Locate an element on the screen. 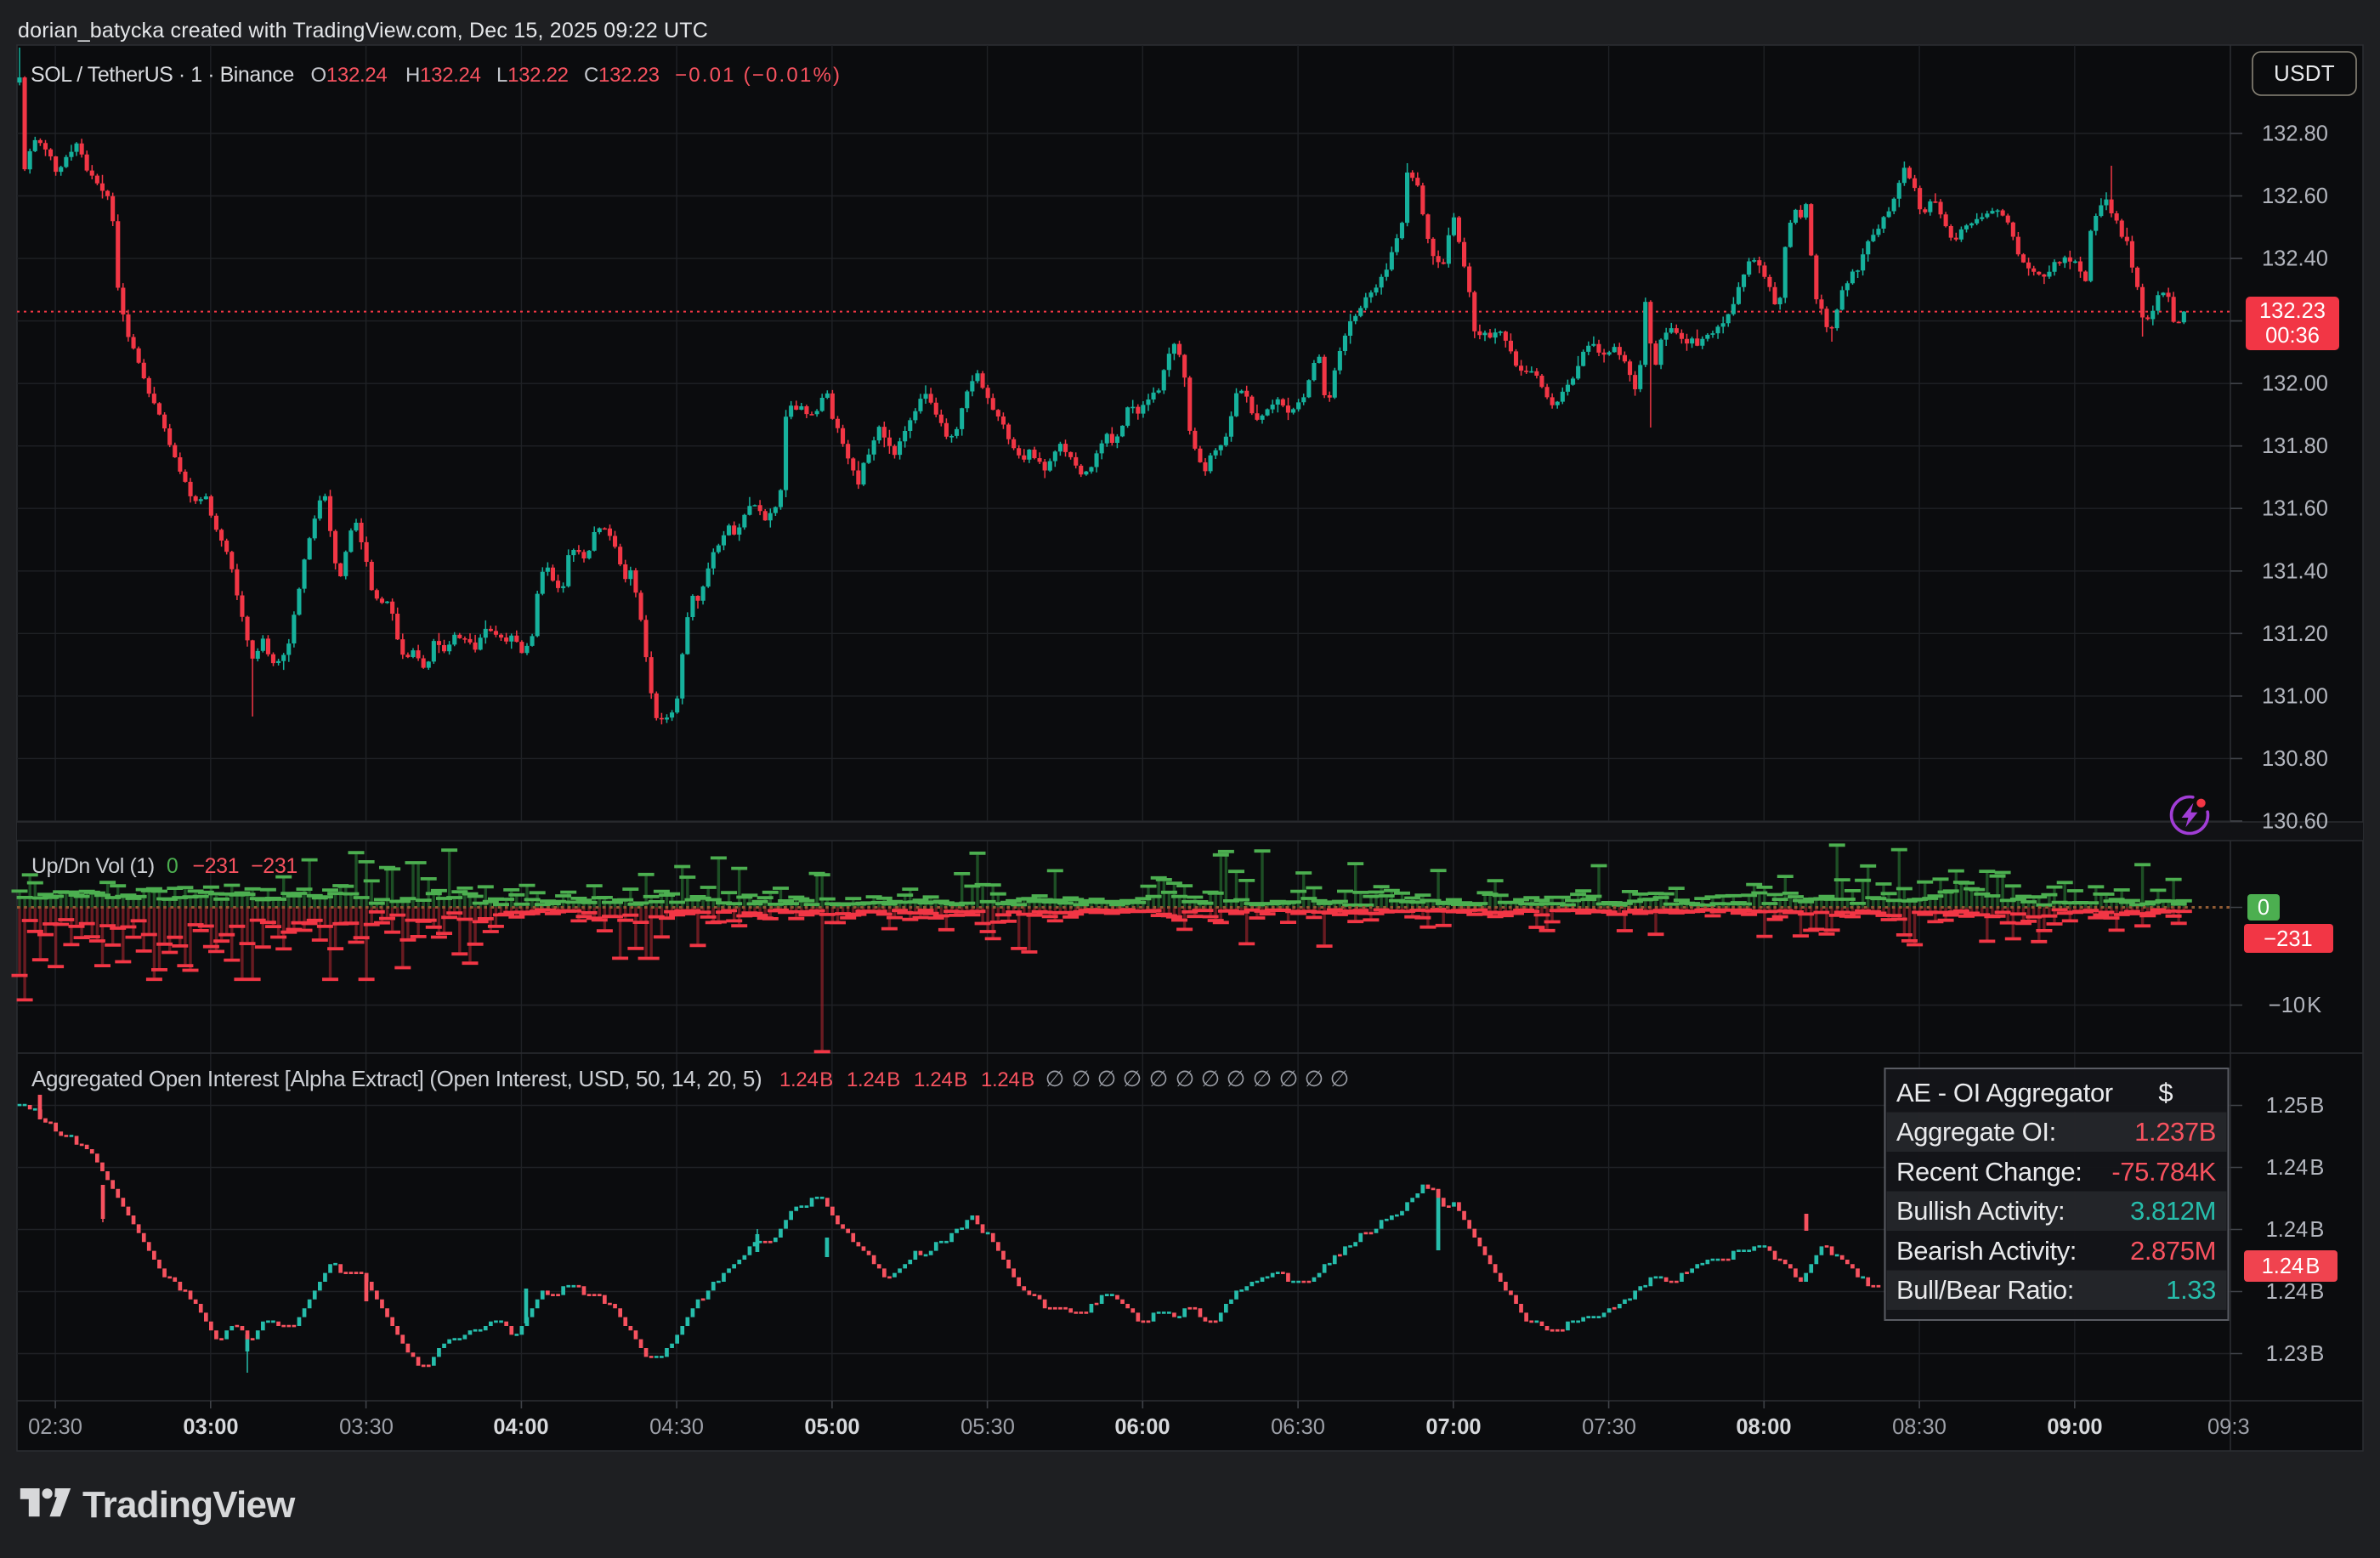 Image resolution: width=2380 pixels, height=1558 pixels. svg-text: AE - OI Aggregator is located at coordinates (2005, 1093).